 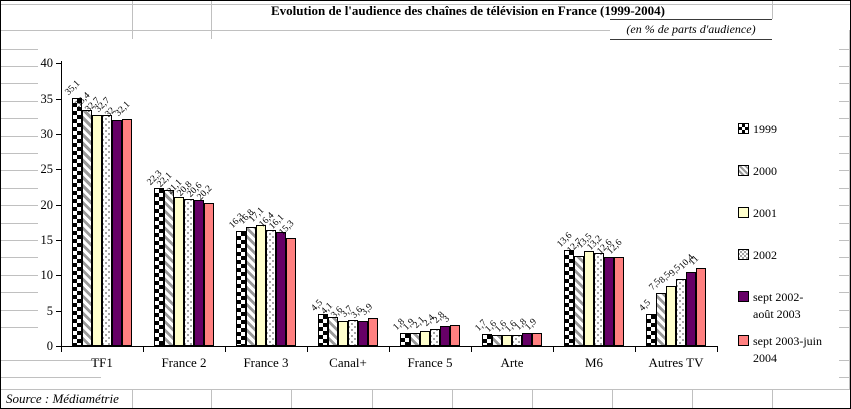 I want to click on legend-item-1999: 1999, so click(x=793, y=129).